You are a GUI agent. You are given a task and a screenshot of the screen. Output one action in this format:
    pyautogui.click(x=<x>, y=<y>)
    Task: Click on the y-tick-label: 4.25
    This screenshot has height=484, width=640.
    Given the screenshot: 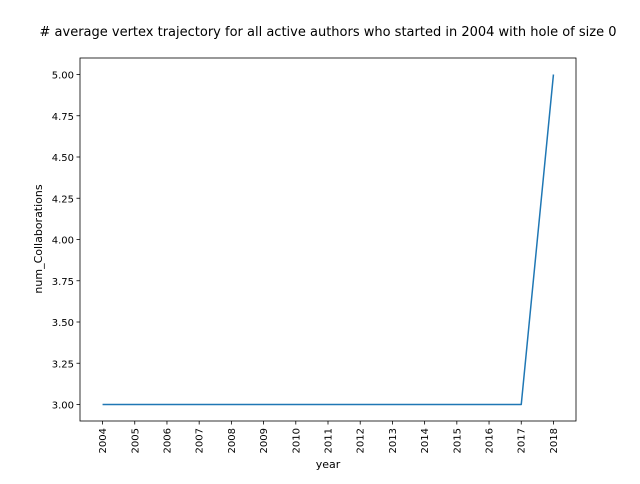 What is the action you would take?
    pyautogui.click(x=63, y=199)
    